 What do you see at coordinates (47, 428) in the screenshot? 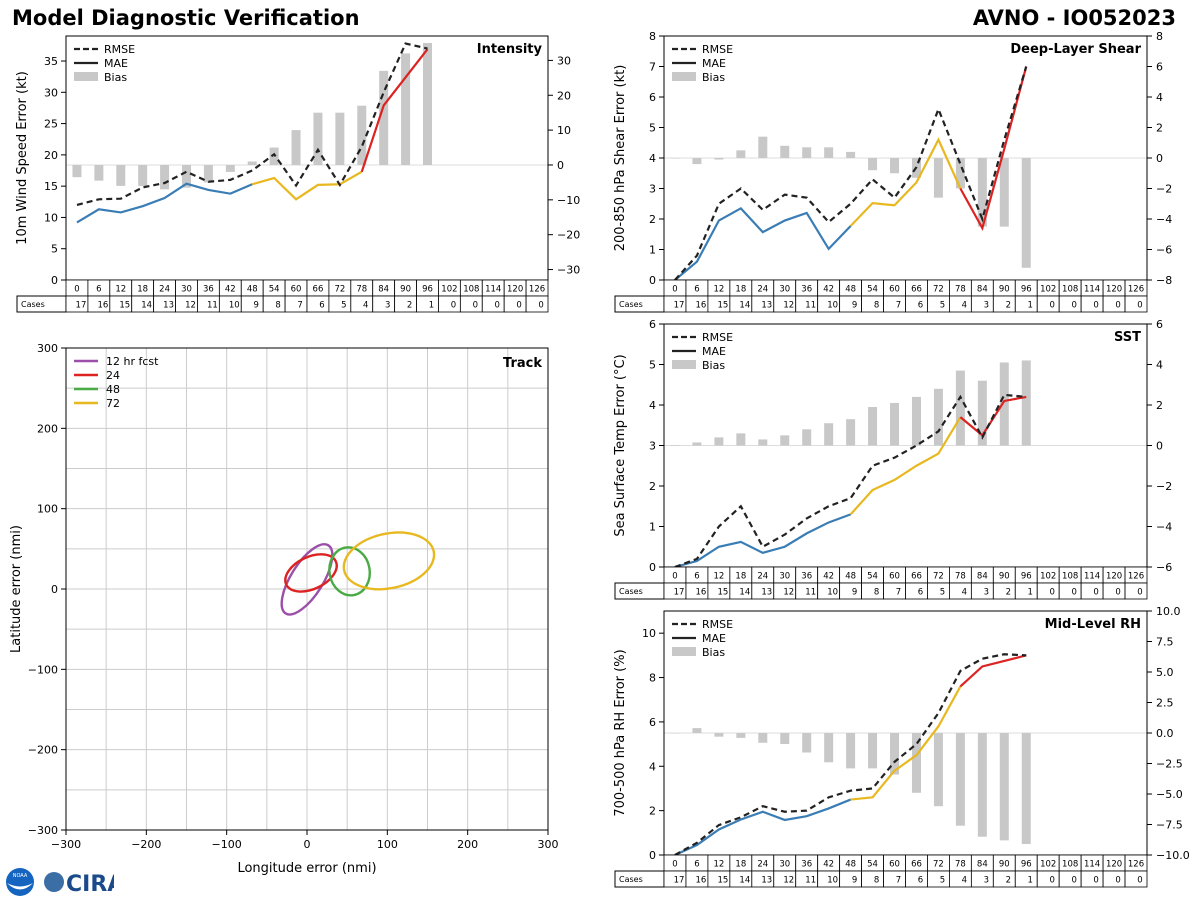
I see `y-tick-label: 200` at bounding box center [47, 428].